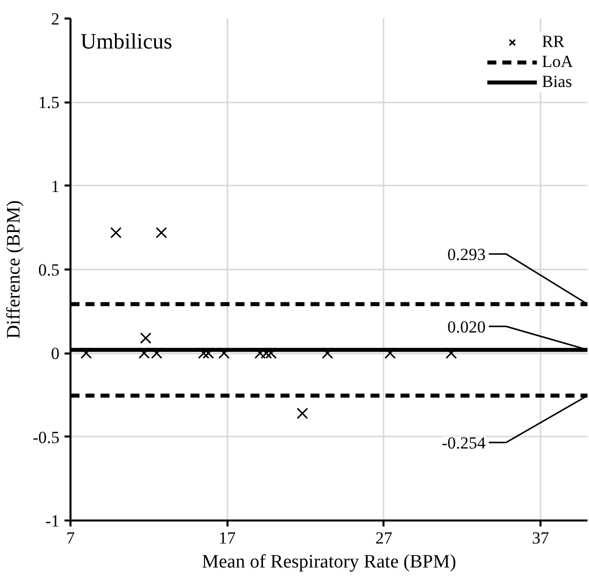 The image size is (589, 580). Describe the element at coordinates (49, 102) in the screenshot. I see `y-tick-label: 1.5` at that location.